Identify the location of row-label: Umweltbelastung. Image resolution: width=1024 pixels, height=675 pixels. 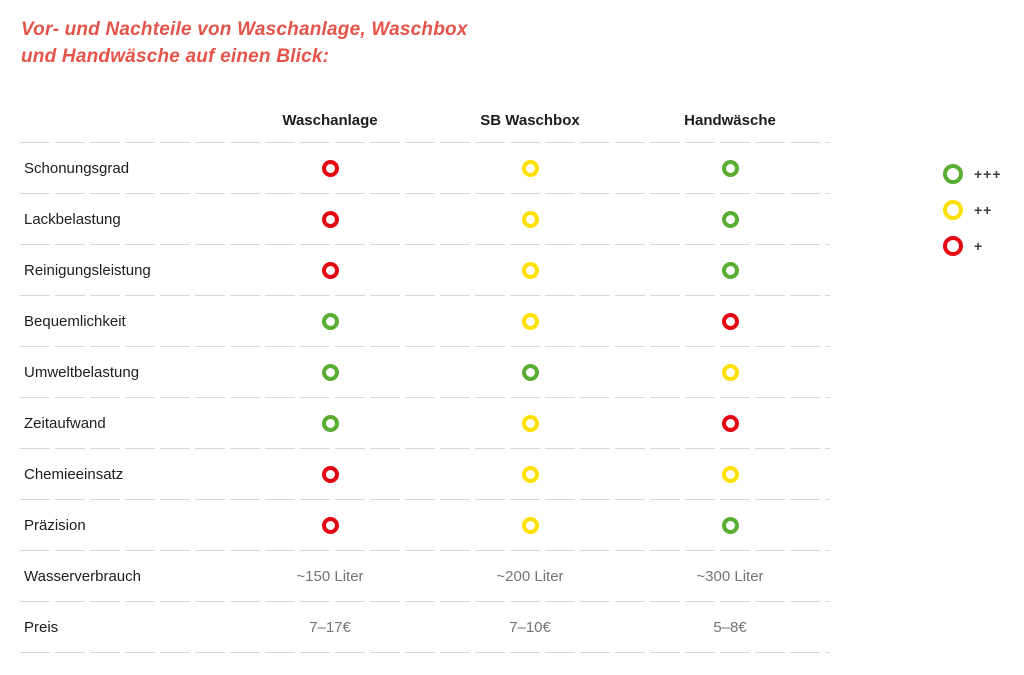
(82, 372).